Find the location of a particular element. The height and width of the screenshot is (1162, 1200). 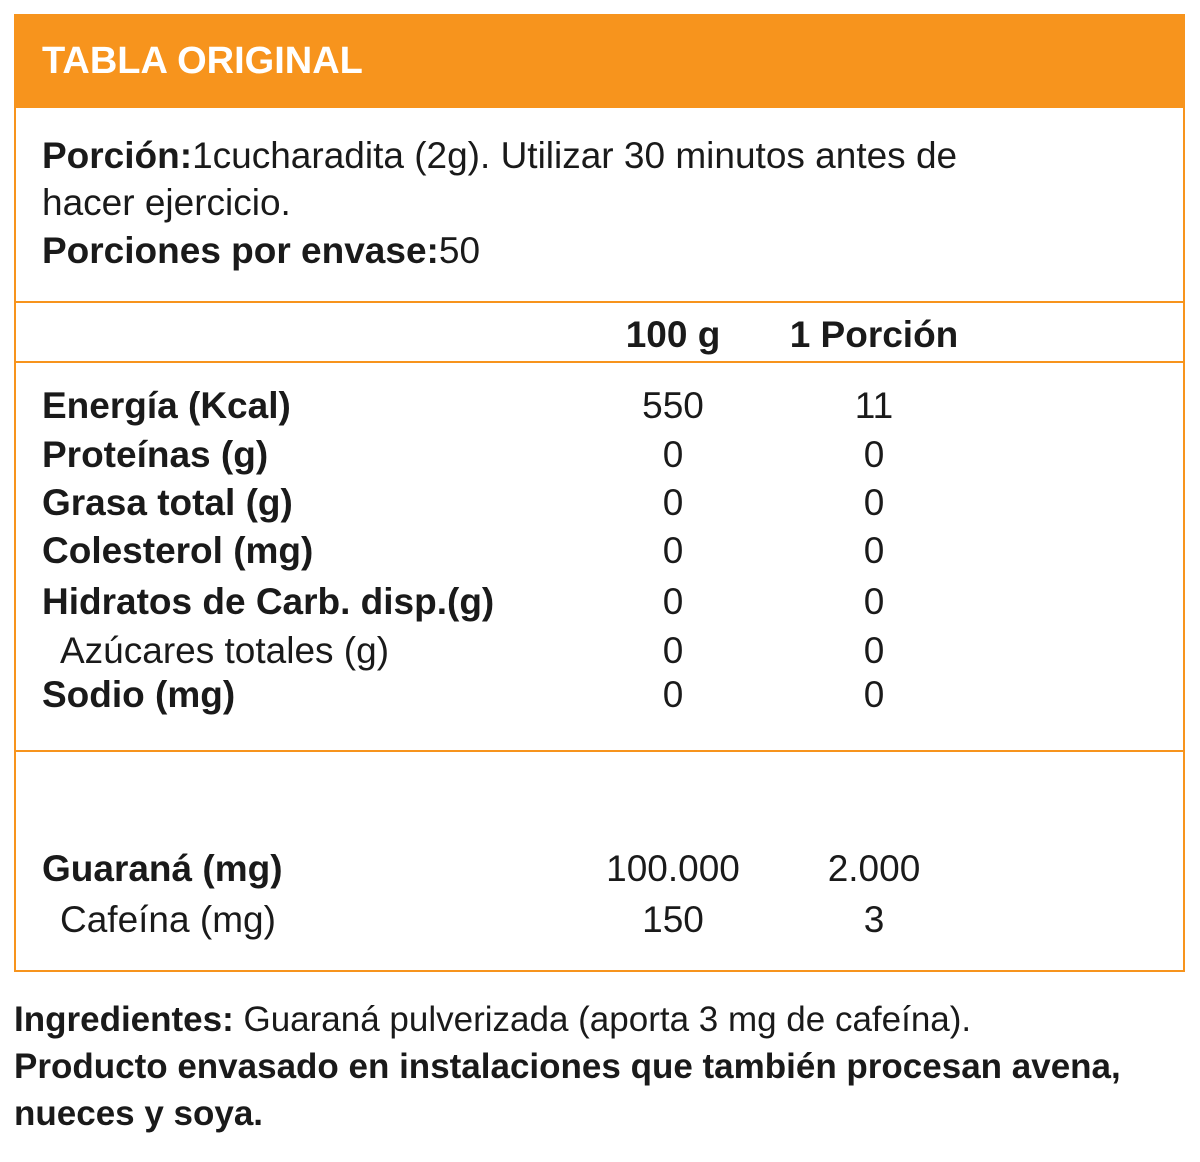

column-header-portion: 1 Porción is located at coordinates (874, 334).